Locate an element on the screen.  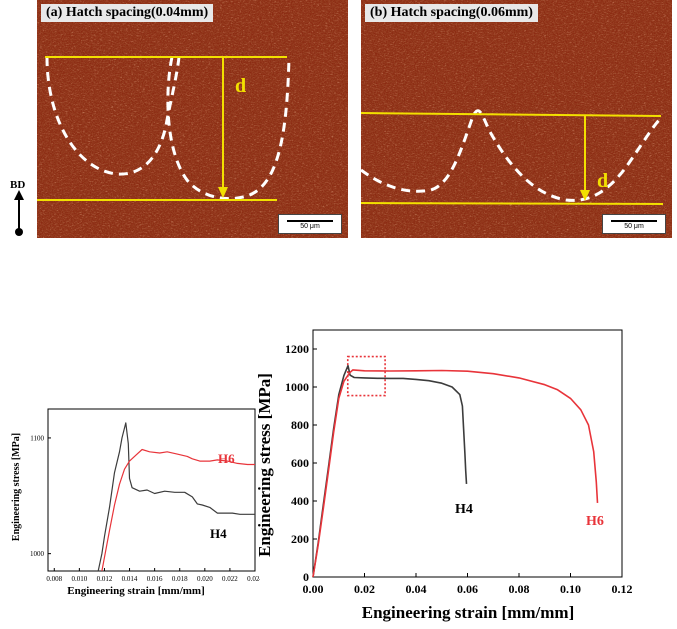
main-series-h6-line is located at coordinates (455, 473).